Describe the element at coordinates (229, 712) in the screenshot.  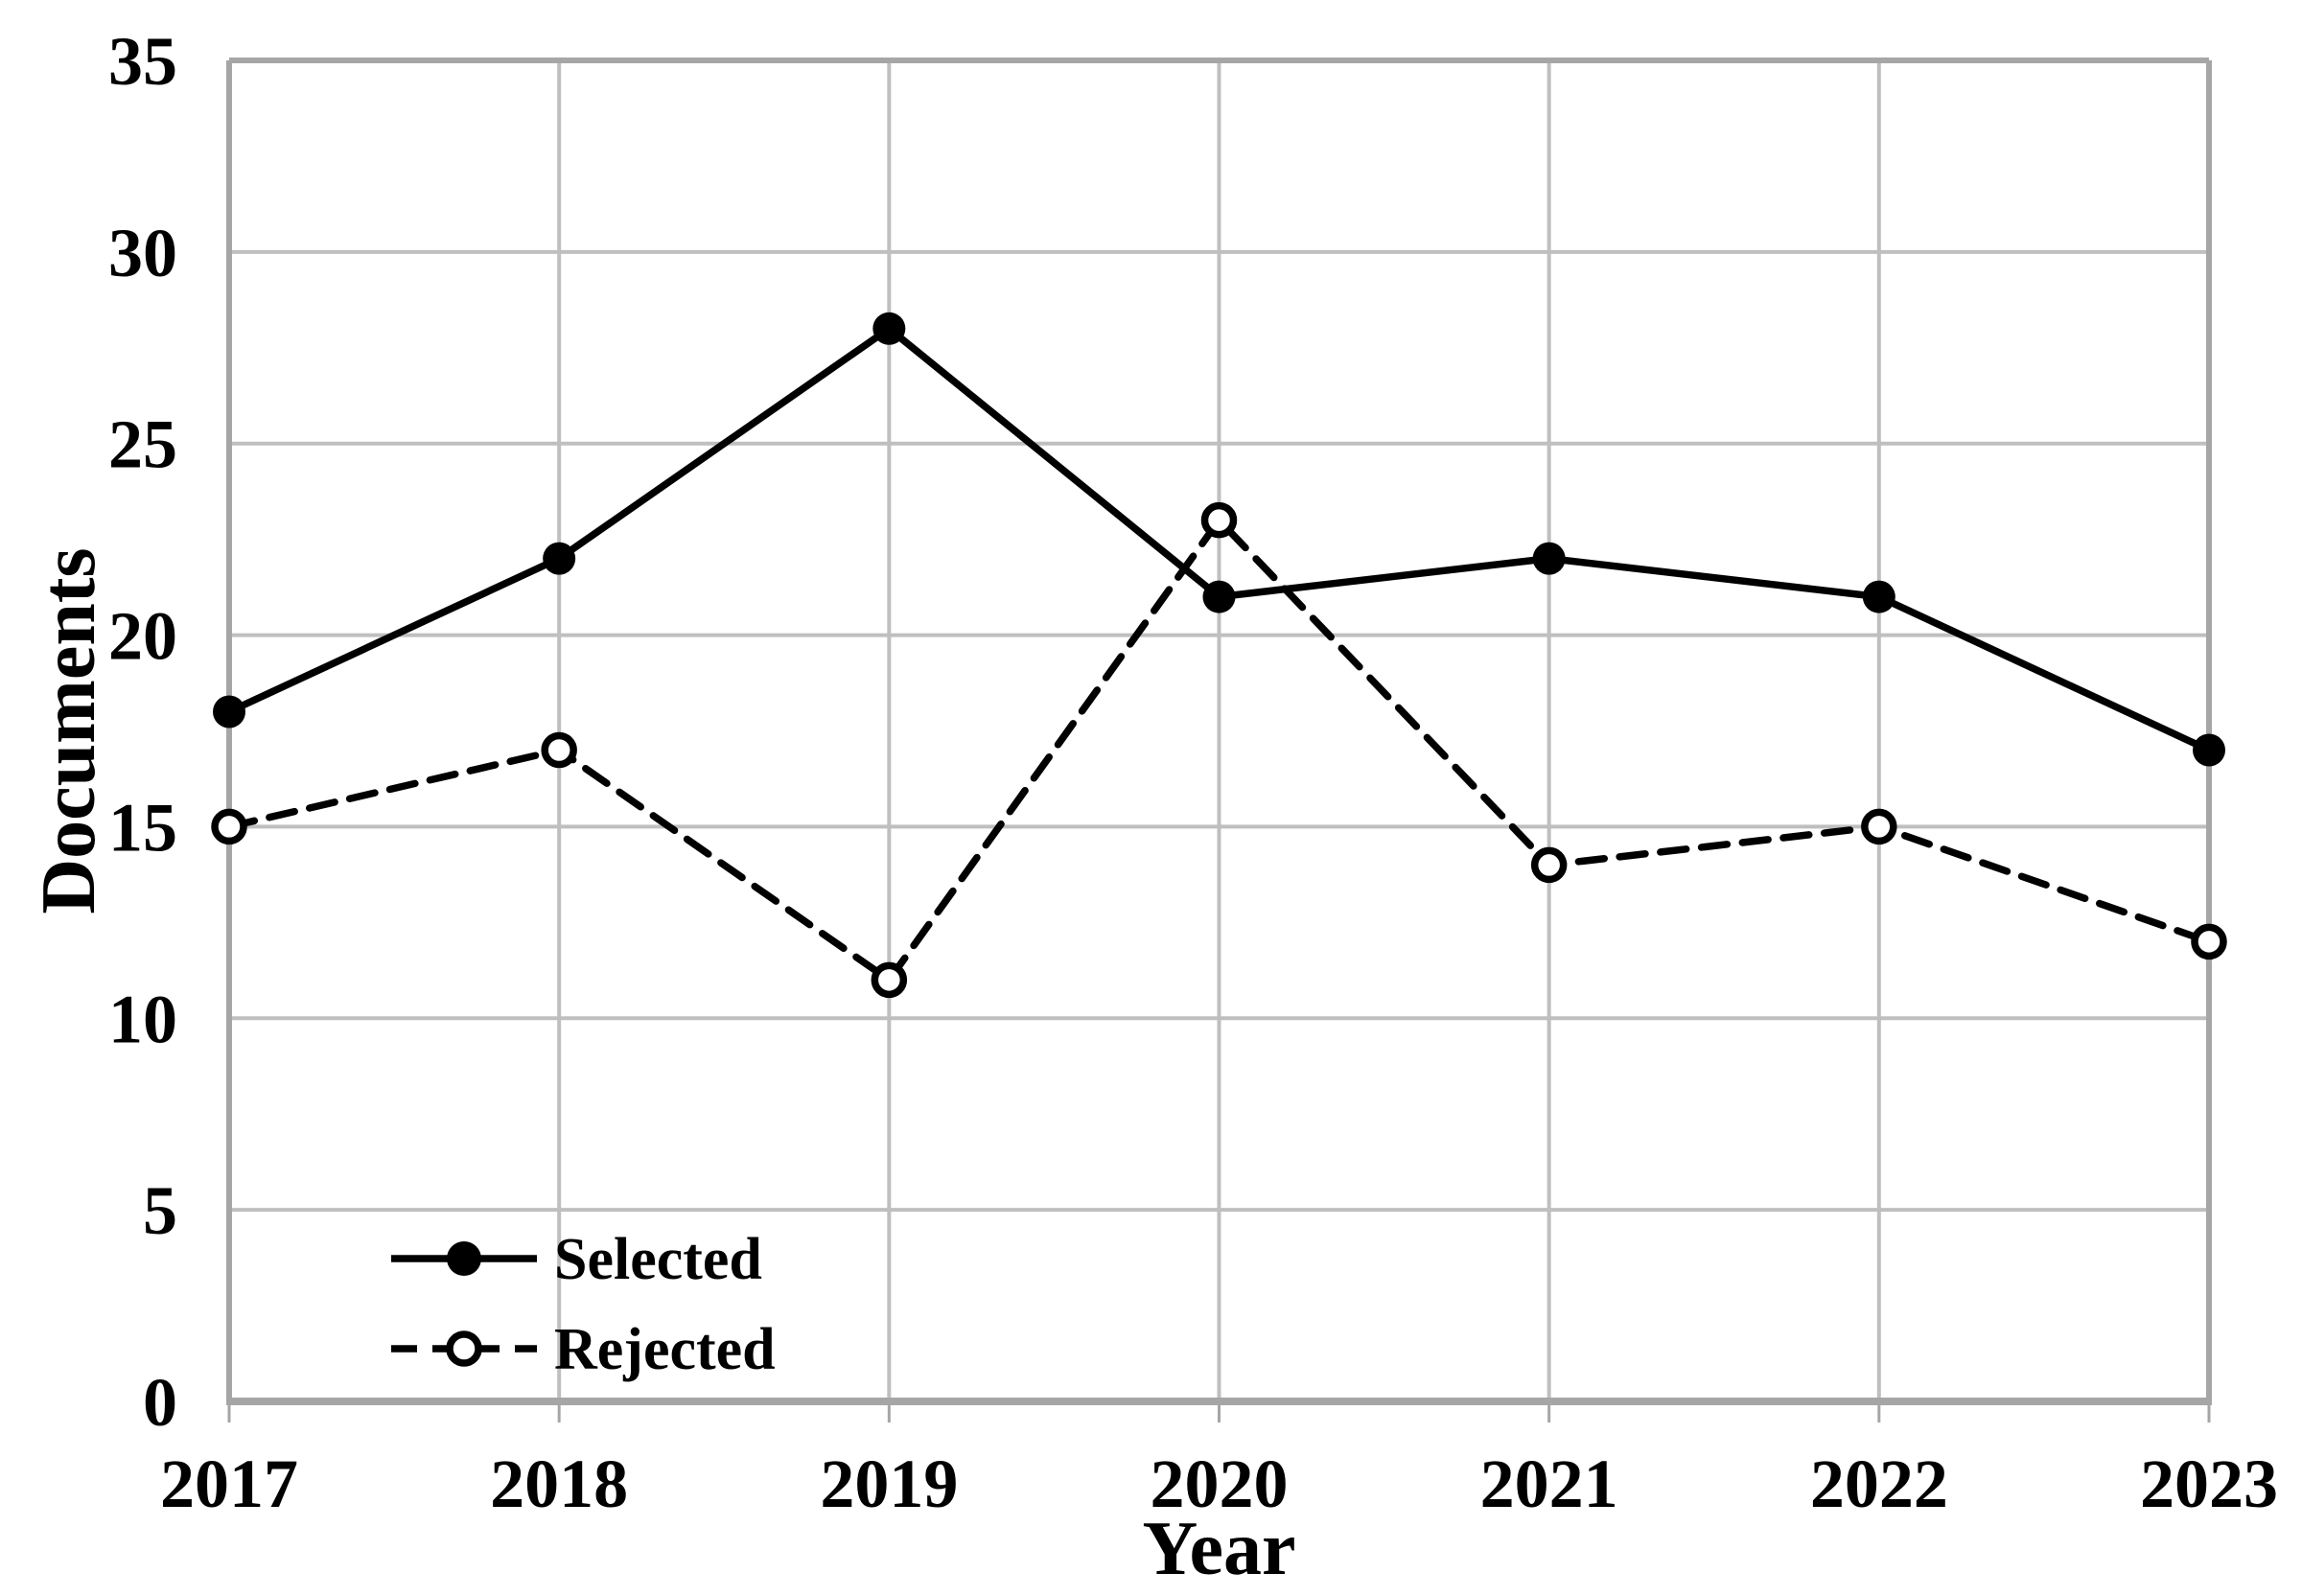
I see `data-point-selected-2017` at that location.